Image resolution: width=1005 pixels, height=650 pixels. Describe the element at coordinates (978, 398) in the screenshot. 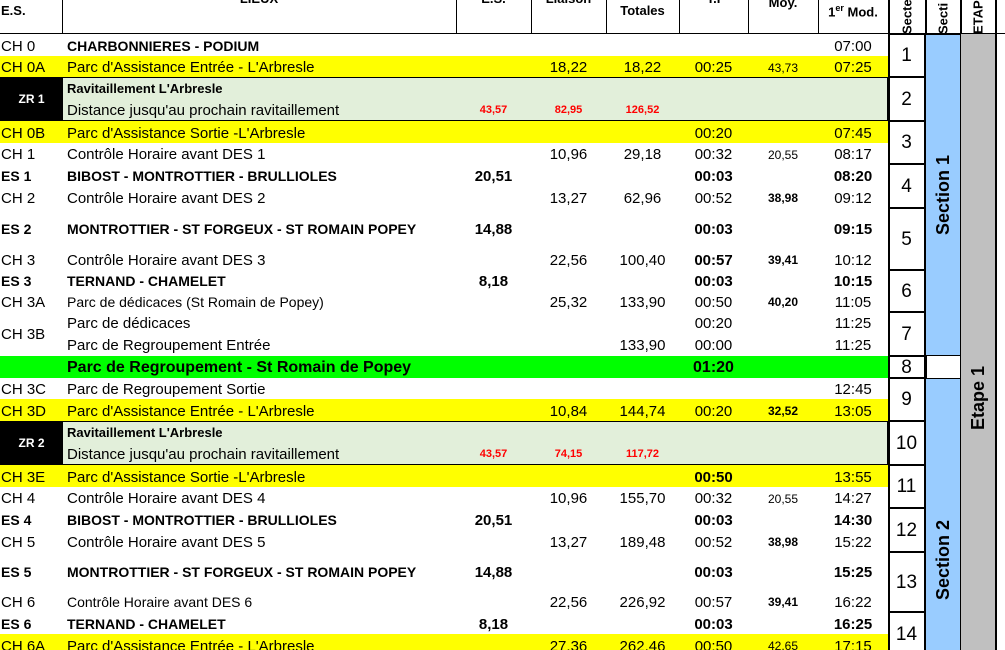

I see `etape-label: Etape 1` at that location.